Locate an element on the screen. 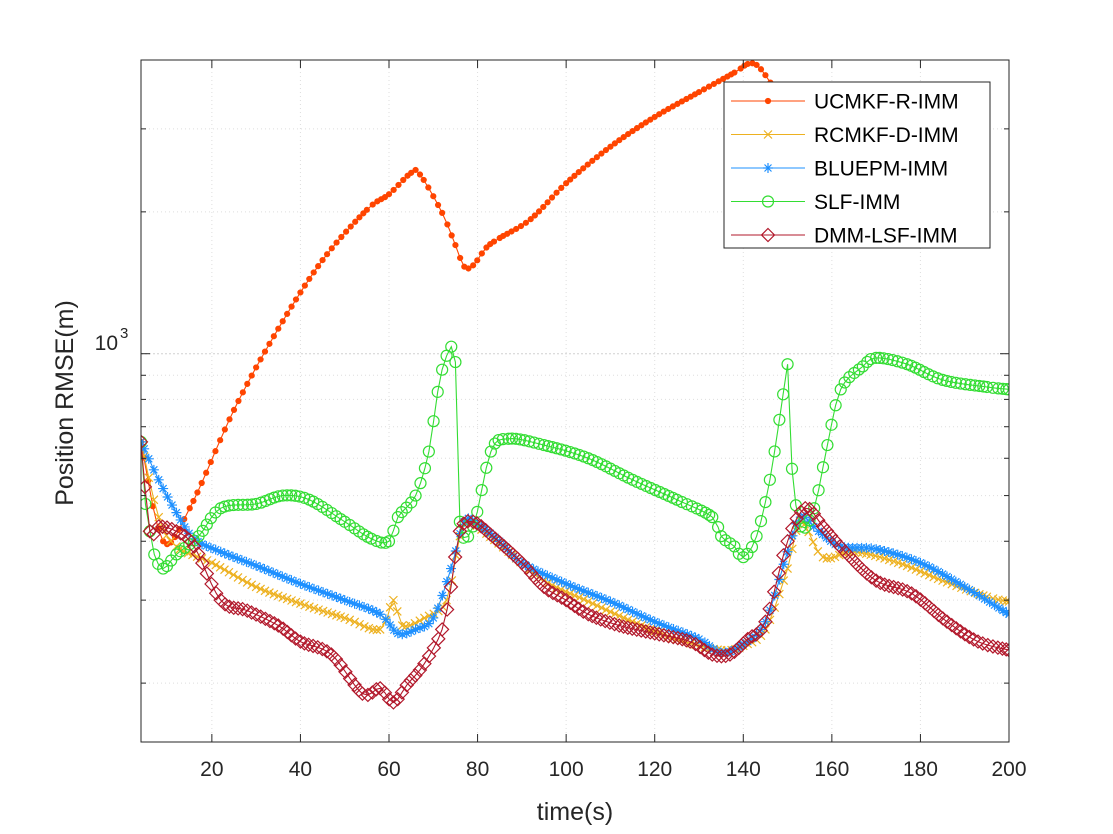 The height and width of the screenshot is (834, 1113). x-tick-label: 100 is located at coordinates (566, 769).